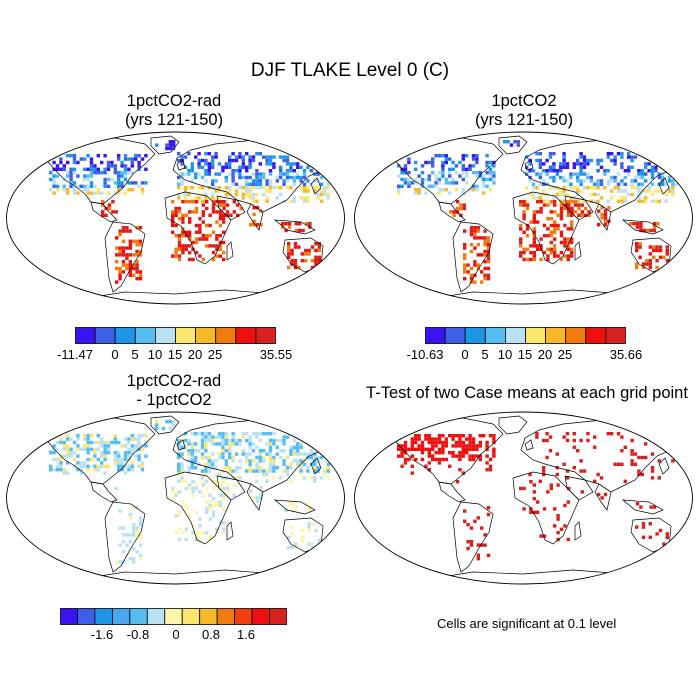 Image resolution: width=700 pixels, height=700 pixels. What do you see at coordinates (195, 354) in the screenshot?
I see `colorbar-rad-label: 20` at bounding box center [195, 354].